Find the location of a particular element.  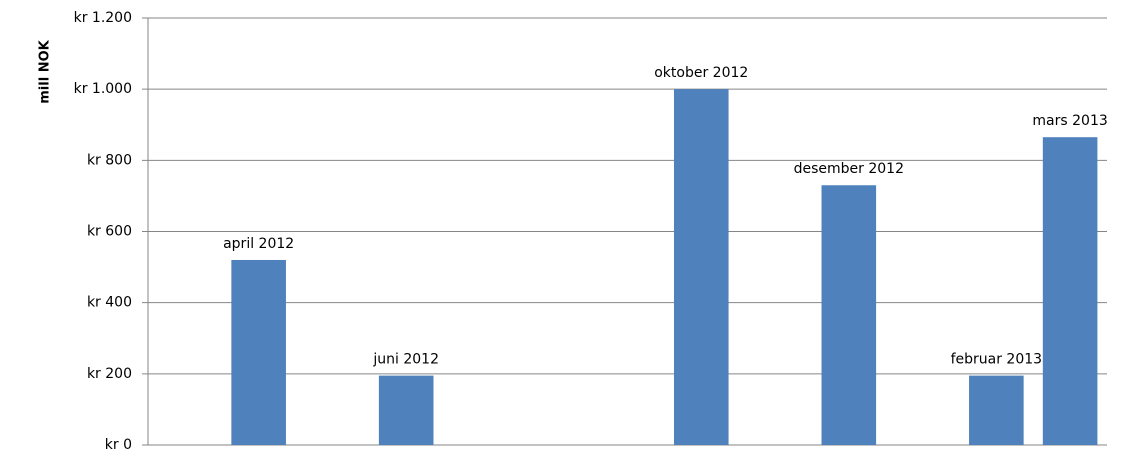

data-label: oktober 2012 is located at coordinates (701, 73).